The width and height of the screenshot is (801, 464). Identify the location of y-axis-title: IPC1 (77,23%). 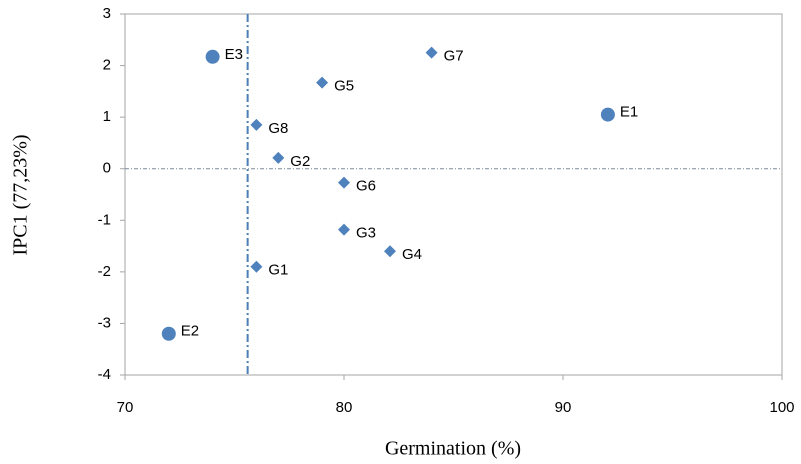
(21, 194).